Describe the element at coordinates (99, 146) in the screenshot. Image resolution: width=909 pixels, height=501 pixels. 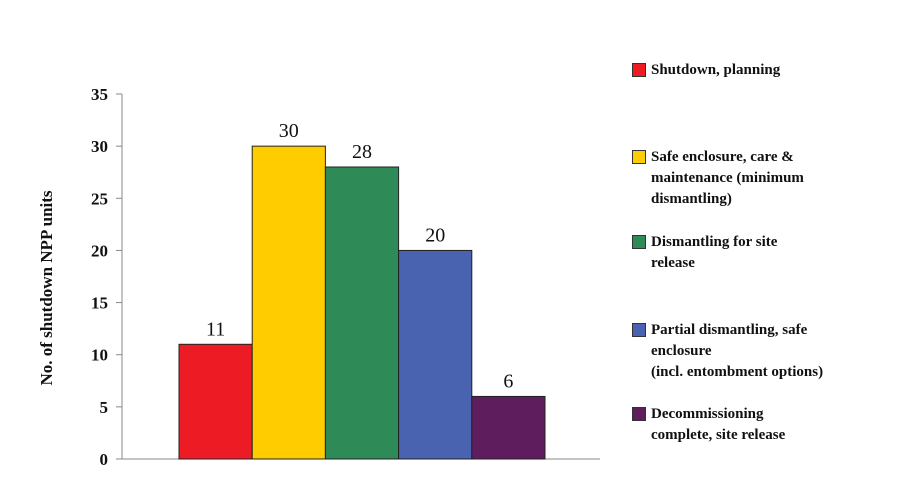
I see `y-tick-label: 30` at that location.